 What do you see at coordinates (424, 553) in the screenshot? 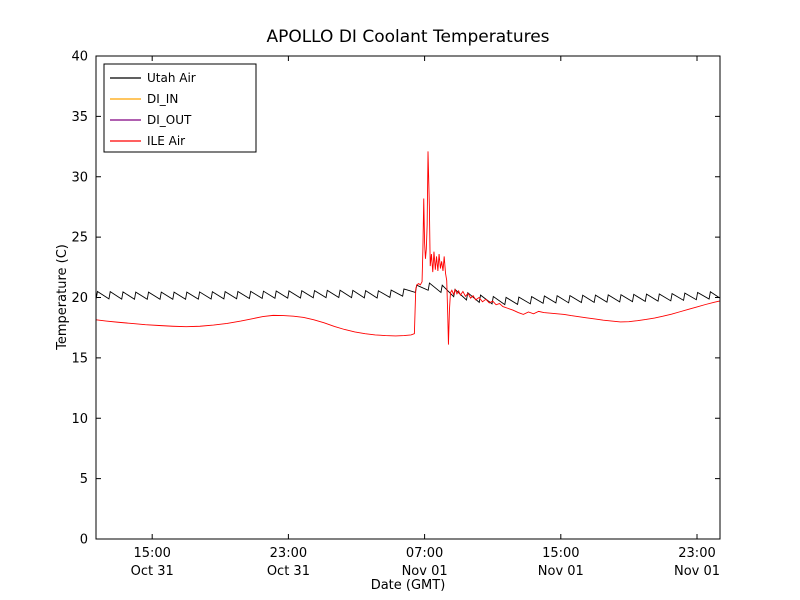
I see `x-tick-time-label: 07:00` at bounding box center [424, 553].